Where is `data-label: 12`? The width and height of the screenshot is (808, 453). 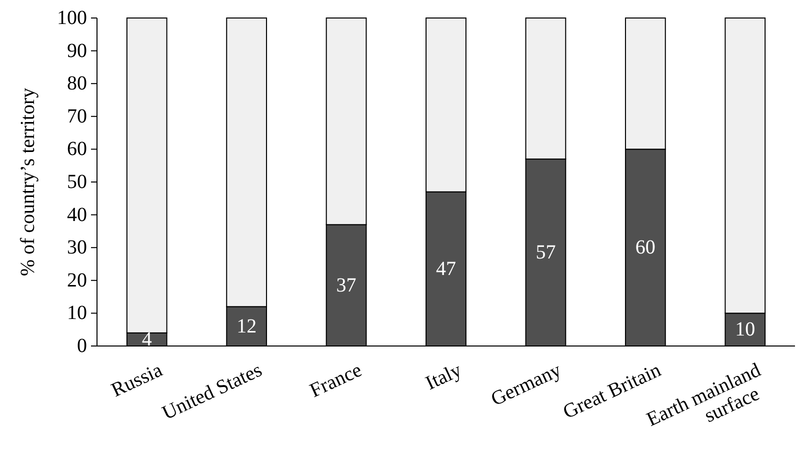 data-label: 12 is located at coordinates (246, 326).